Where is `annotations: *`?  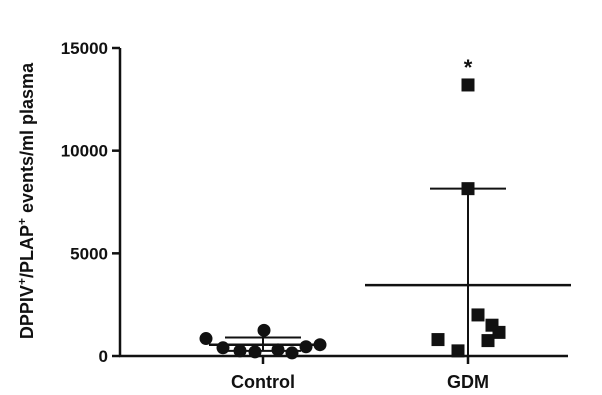
annotations: * is located at coordinates (468, 67).